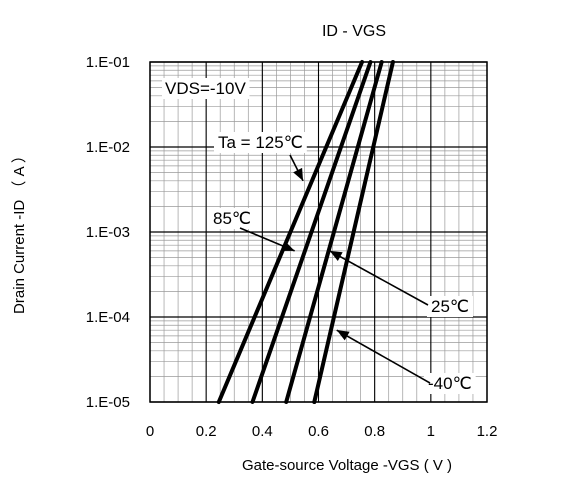  I want to click on vds-annotation: VDS=-10V, so click(205, 88).